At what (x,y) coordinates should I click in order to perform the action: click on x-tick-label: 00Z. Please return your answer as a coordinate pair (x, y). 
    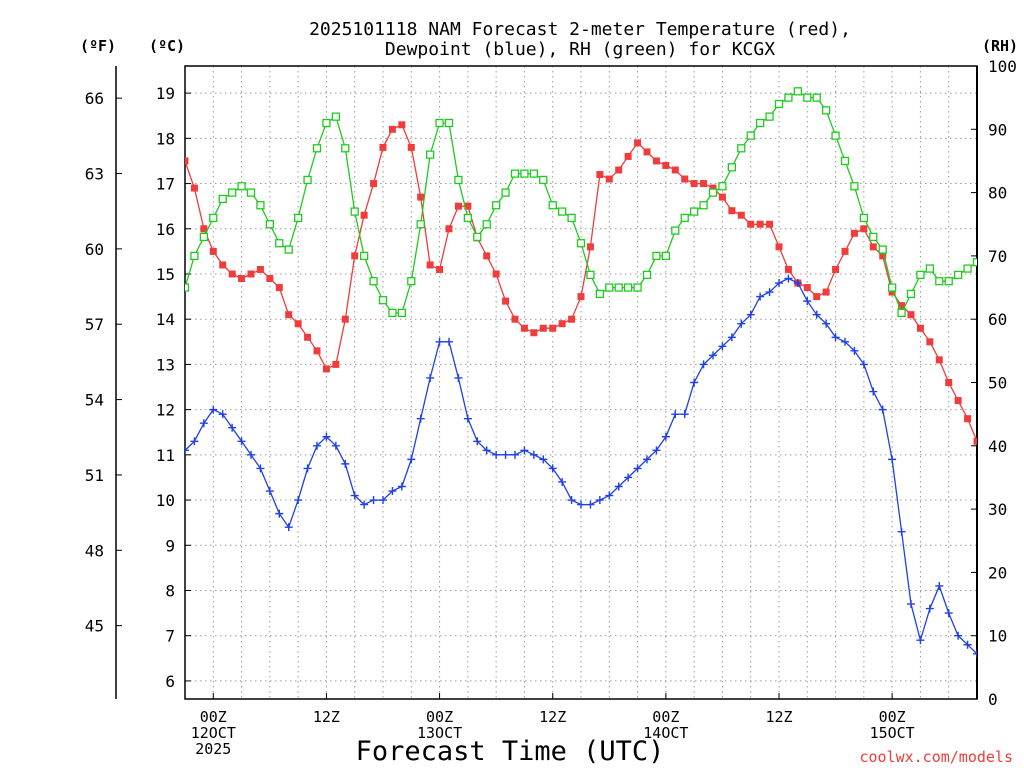
    Looking at the image, I should click on (439, 717).